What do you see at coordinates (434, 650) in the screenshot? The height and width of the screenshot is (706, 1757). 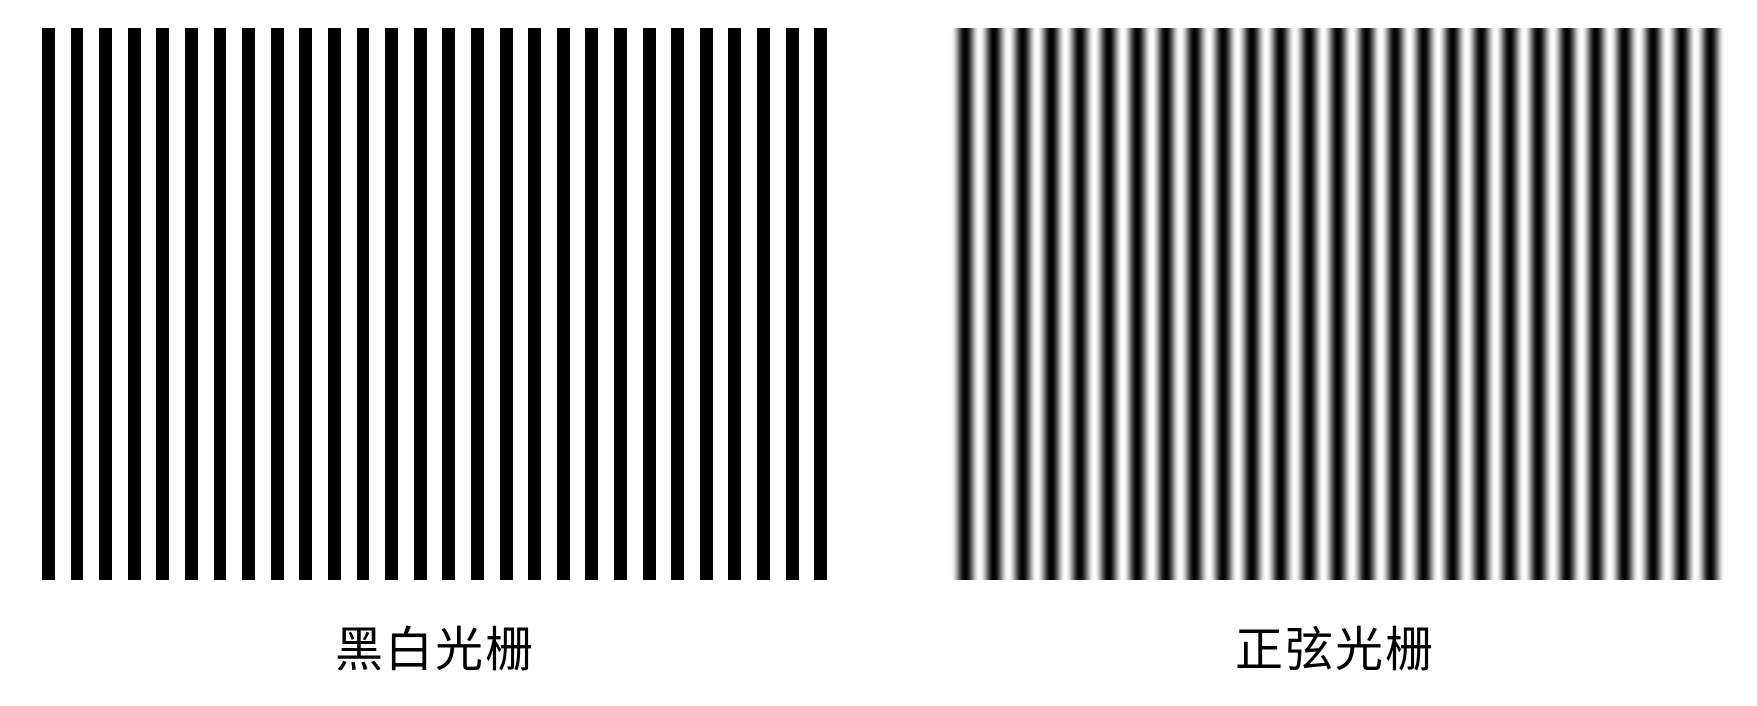 I see `black-white-grating-caption: 黑白光栅` at bounding box center [434, 650].